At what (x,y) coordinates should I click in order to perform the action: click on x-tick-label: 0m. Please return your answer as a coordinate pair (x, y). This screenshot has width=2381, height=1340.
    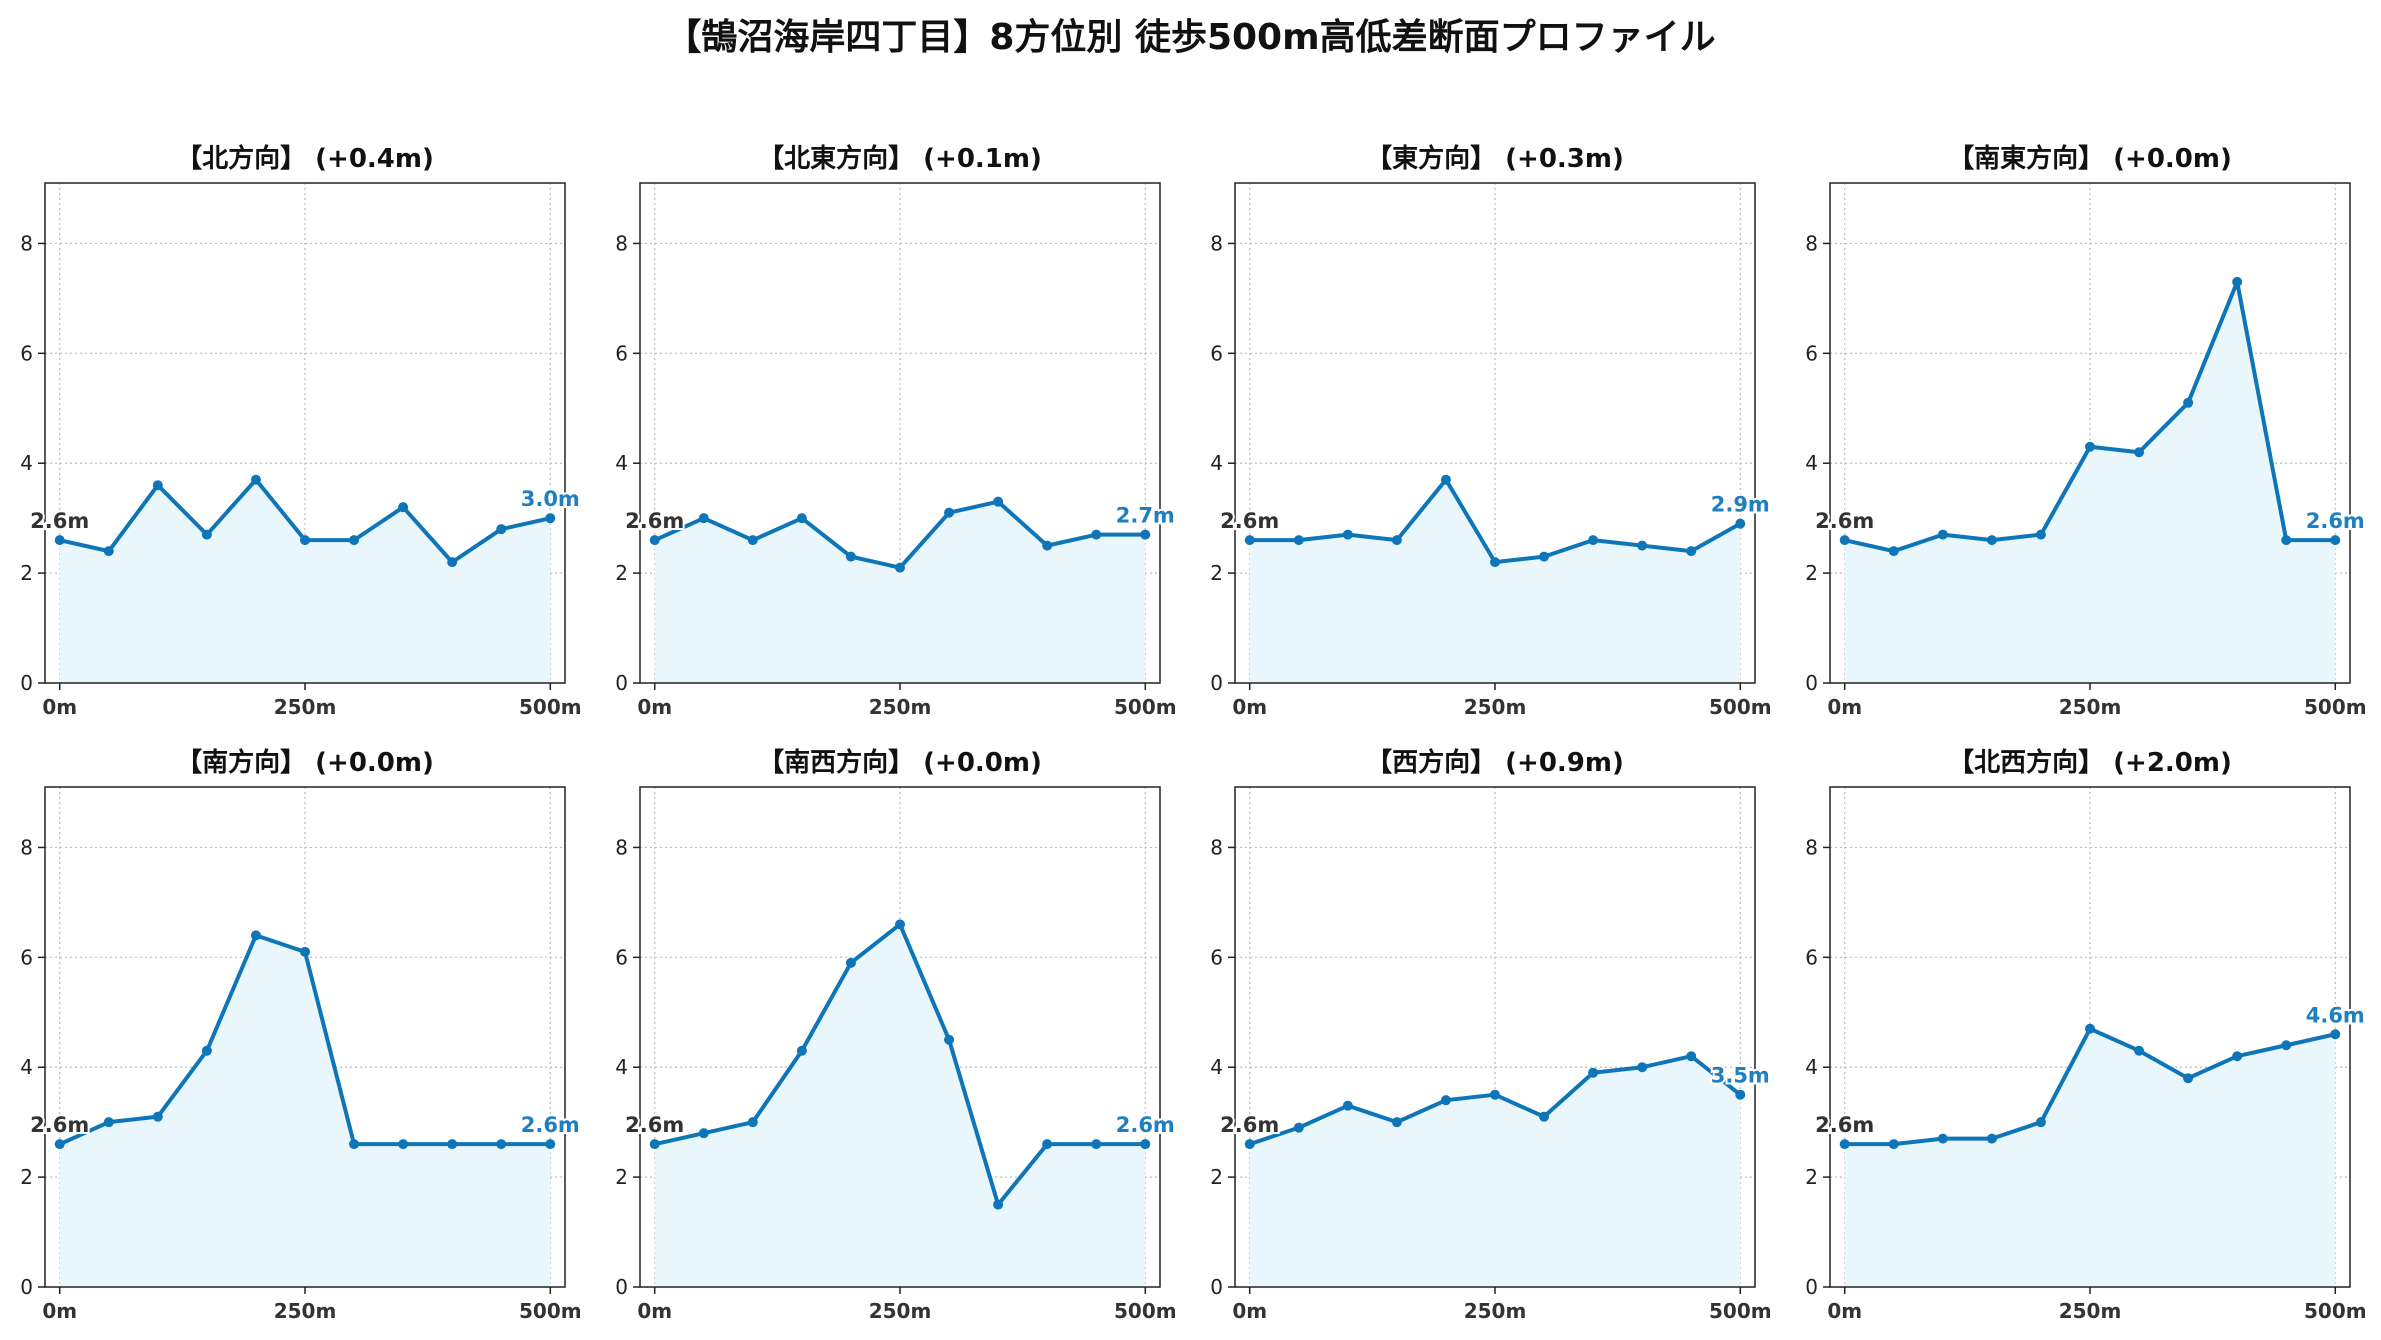
    Looking at the image, I should click on (1844, 1311).